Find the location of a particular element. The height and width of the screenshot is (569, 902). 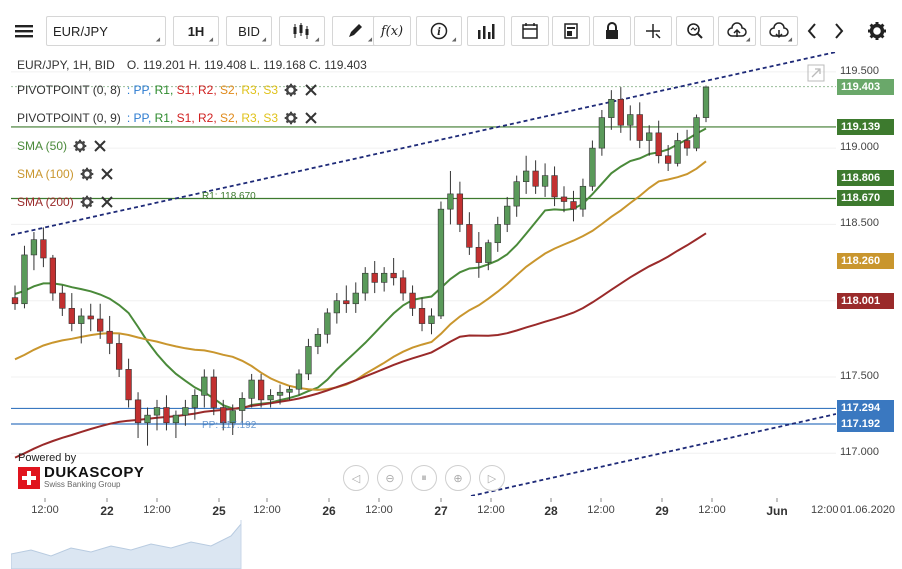

info-button: i is located at coordinates (439, 31).